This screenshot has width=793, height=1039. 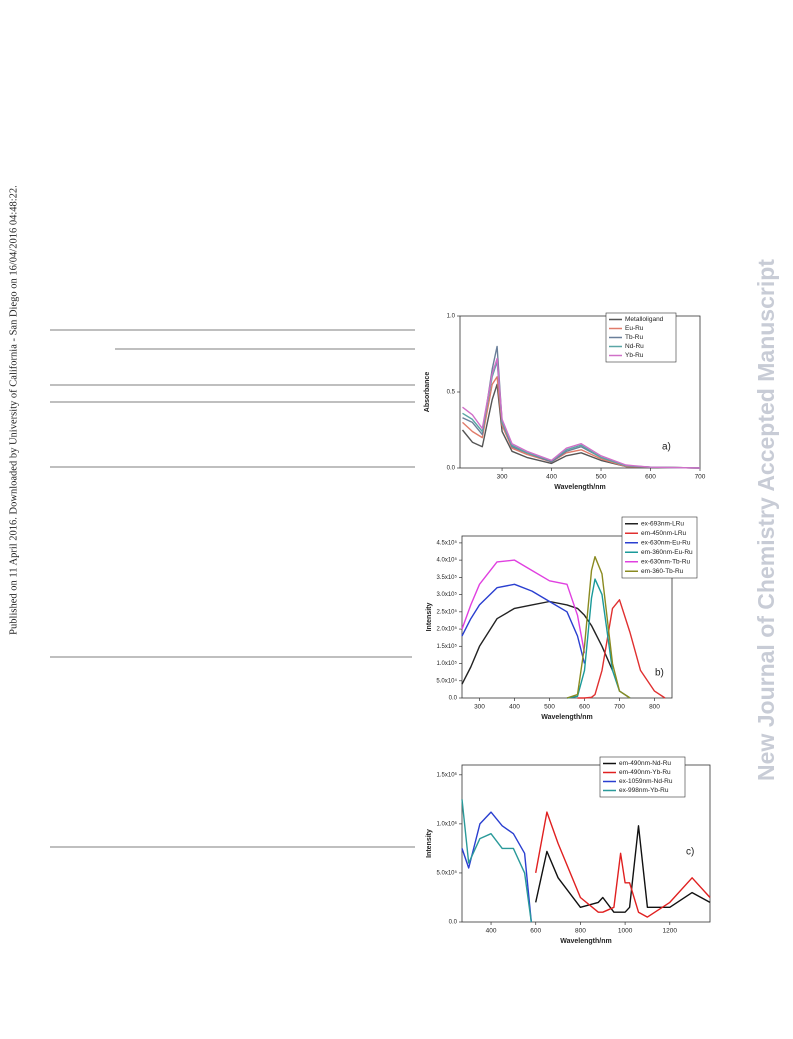 I want to click on y-tick-label: 3.5x10⁵, so click(x=446, y=577).